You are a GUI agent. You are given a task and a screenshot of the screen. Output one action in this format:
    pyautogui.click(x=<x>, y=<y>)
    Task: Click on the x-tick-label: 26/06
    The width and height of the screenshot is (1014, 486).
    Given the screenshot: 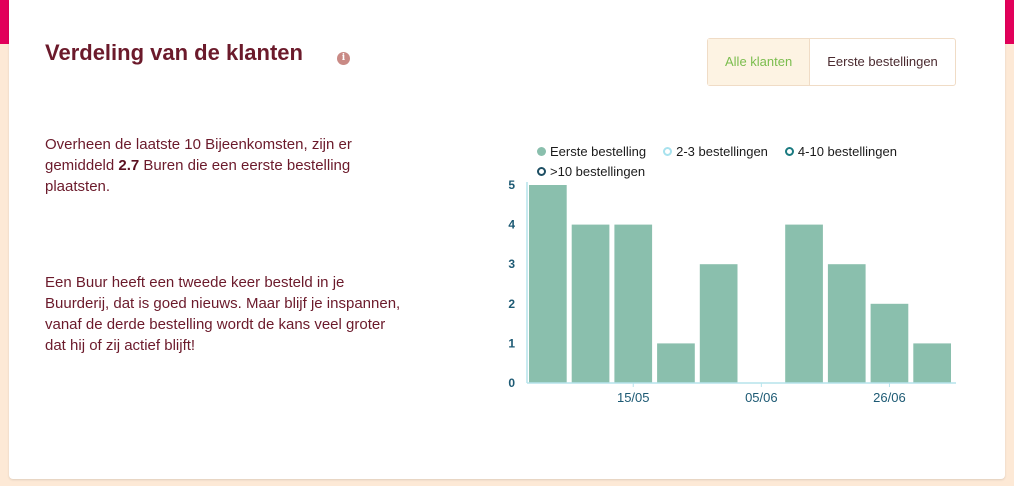 What is the action you would take?
    pyautogui.click(x=889, y=397)
    